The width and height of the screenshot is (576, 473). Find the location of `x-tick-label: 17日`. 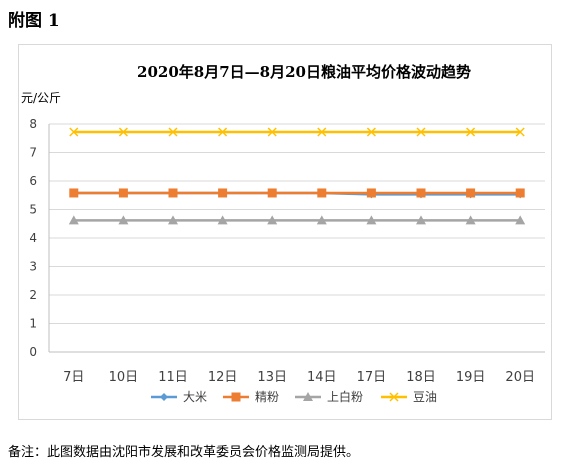

x-tick-label: 17日 is located at coordinates (372, 377).